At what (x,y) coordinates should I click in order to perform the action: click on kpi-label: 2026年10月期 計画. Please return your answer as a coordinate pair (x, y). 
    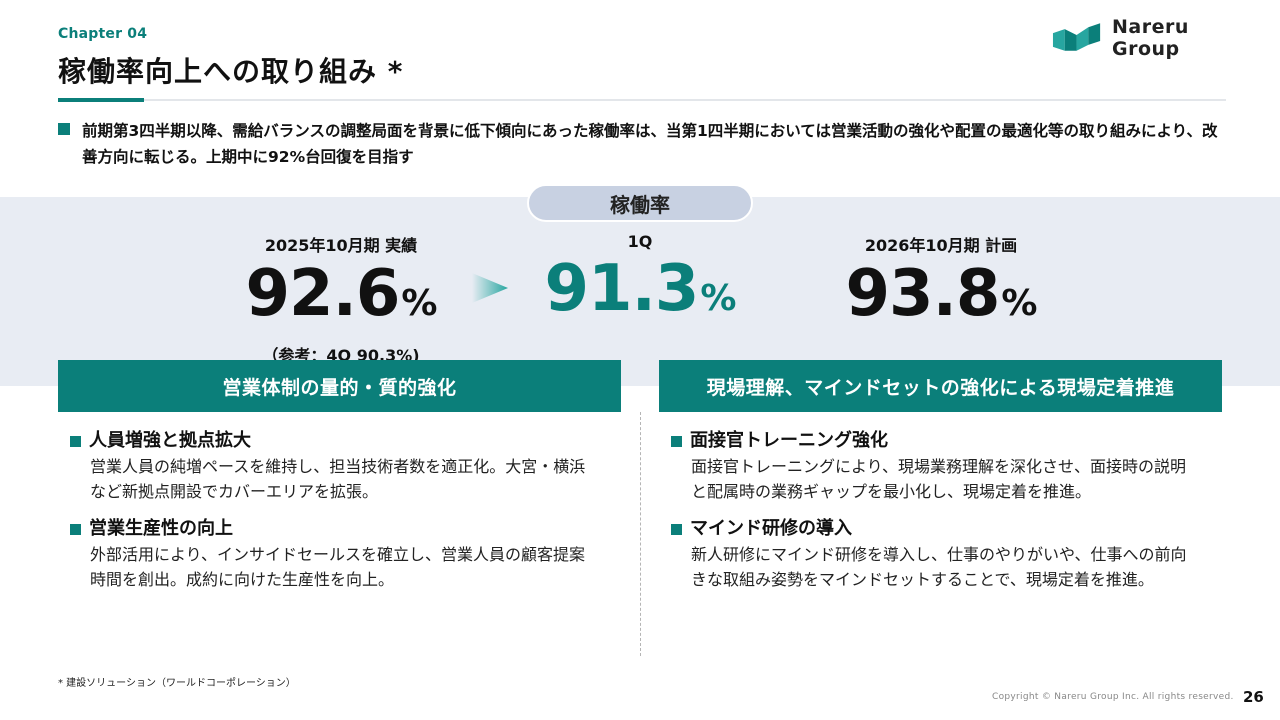
    Looking at the image, I should click on (941, 245).